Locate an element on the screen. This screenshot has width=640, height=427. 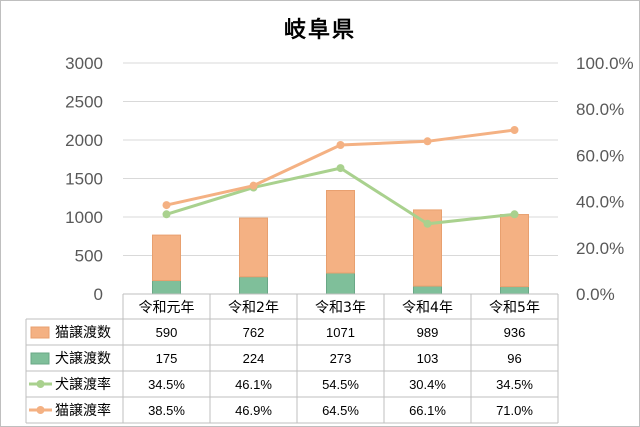
y-tick-label: 2500 is located at coordinates (84, 102).